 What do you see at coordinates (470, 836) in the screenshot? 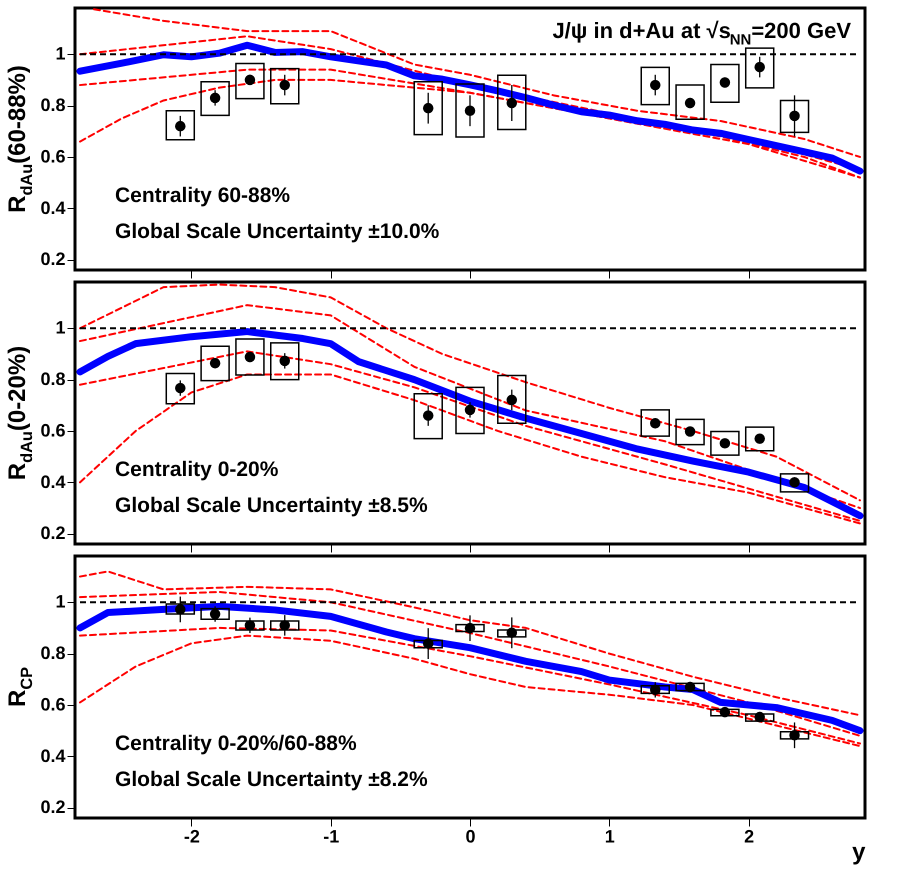
I see `x-tick-label: 0` at bounding box center [470, 836].